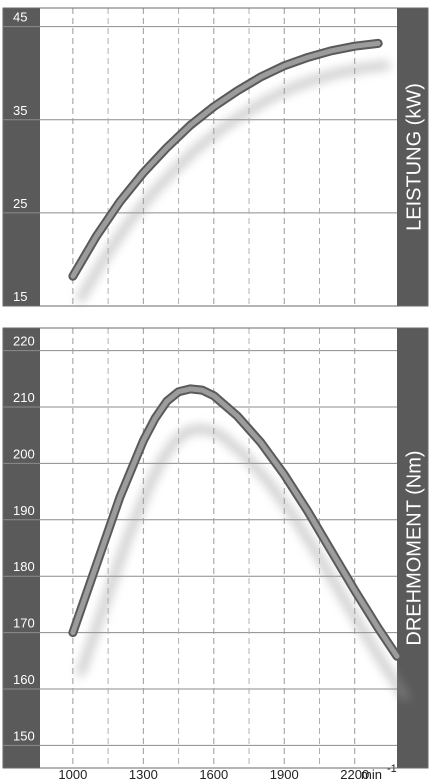 Image resolution: width=430 pixels, height=782 pixels. Describe the element at coordinates (20, 17) in the screenshot. I see `y-tick-label: 45` at that location.